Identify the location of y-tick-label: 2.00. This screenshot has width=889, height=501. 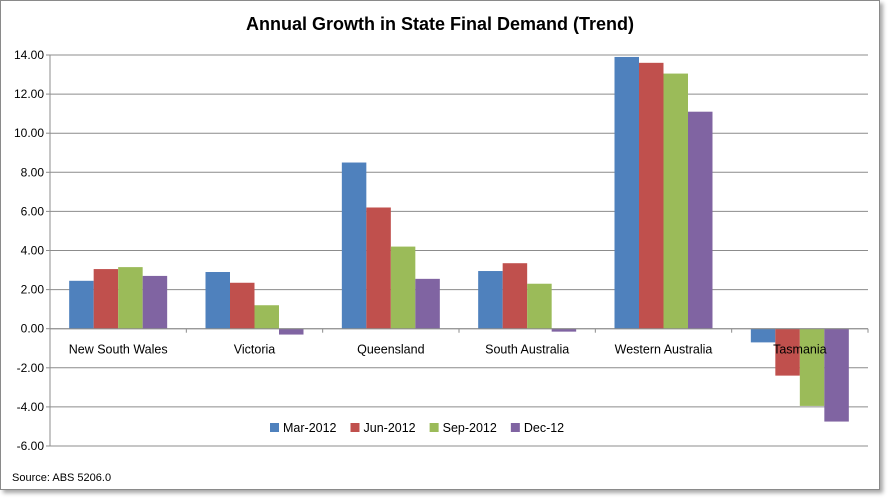
(33, 290).